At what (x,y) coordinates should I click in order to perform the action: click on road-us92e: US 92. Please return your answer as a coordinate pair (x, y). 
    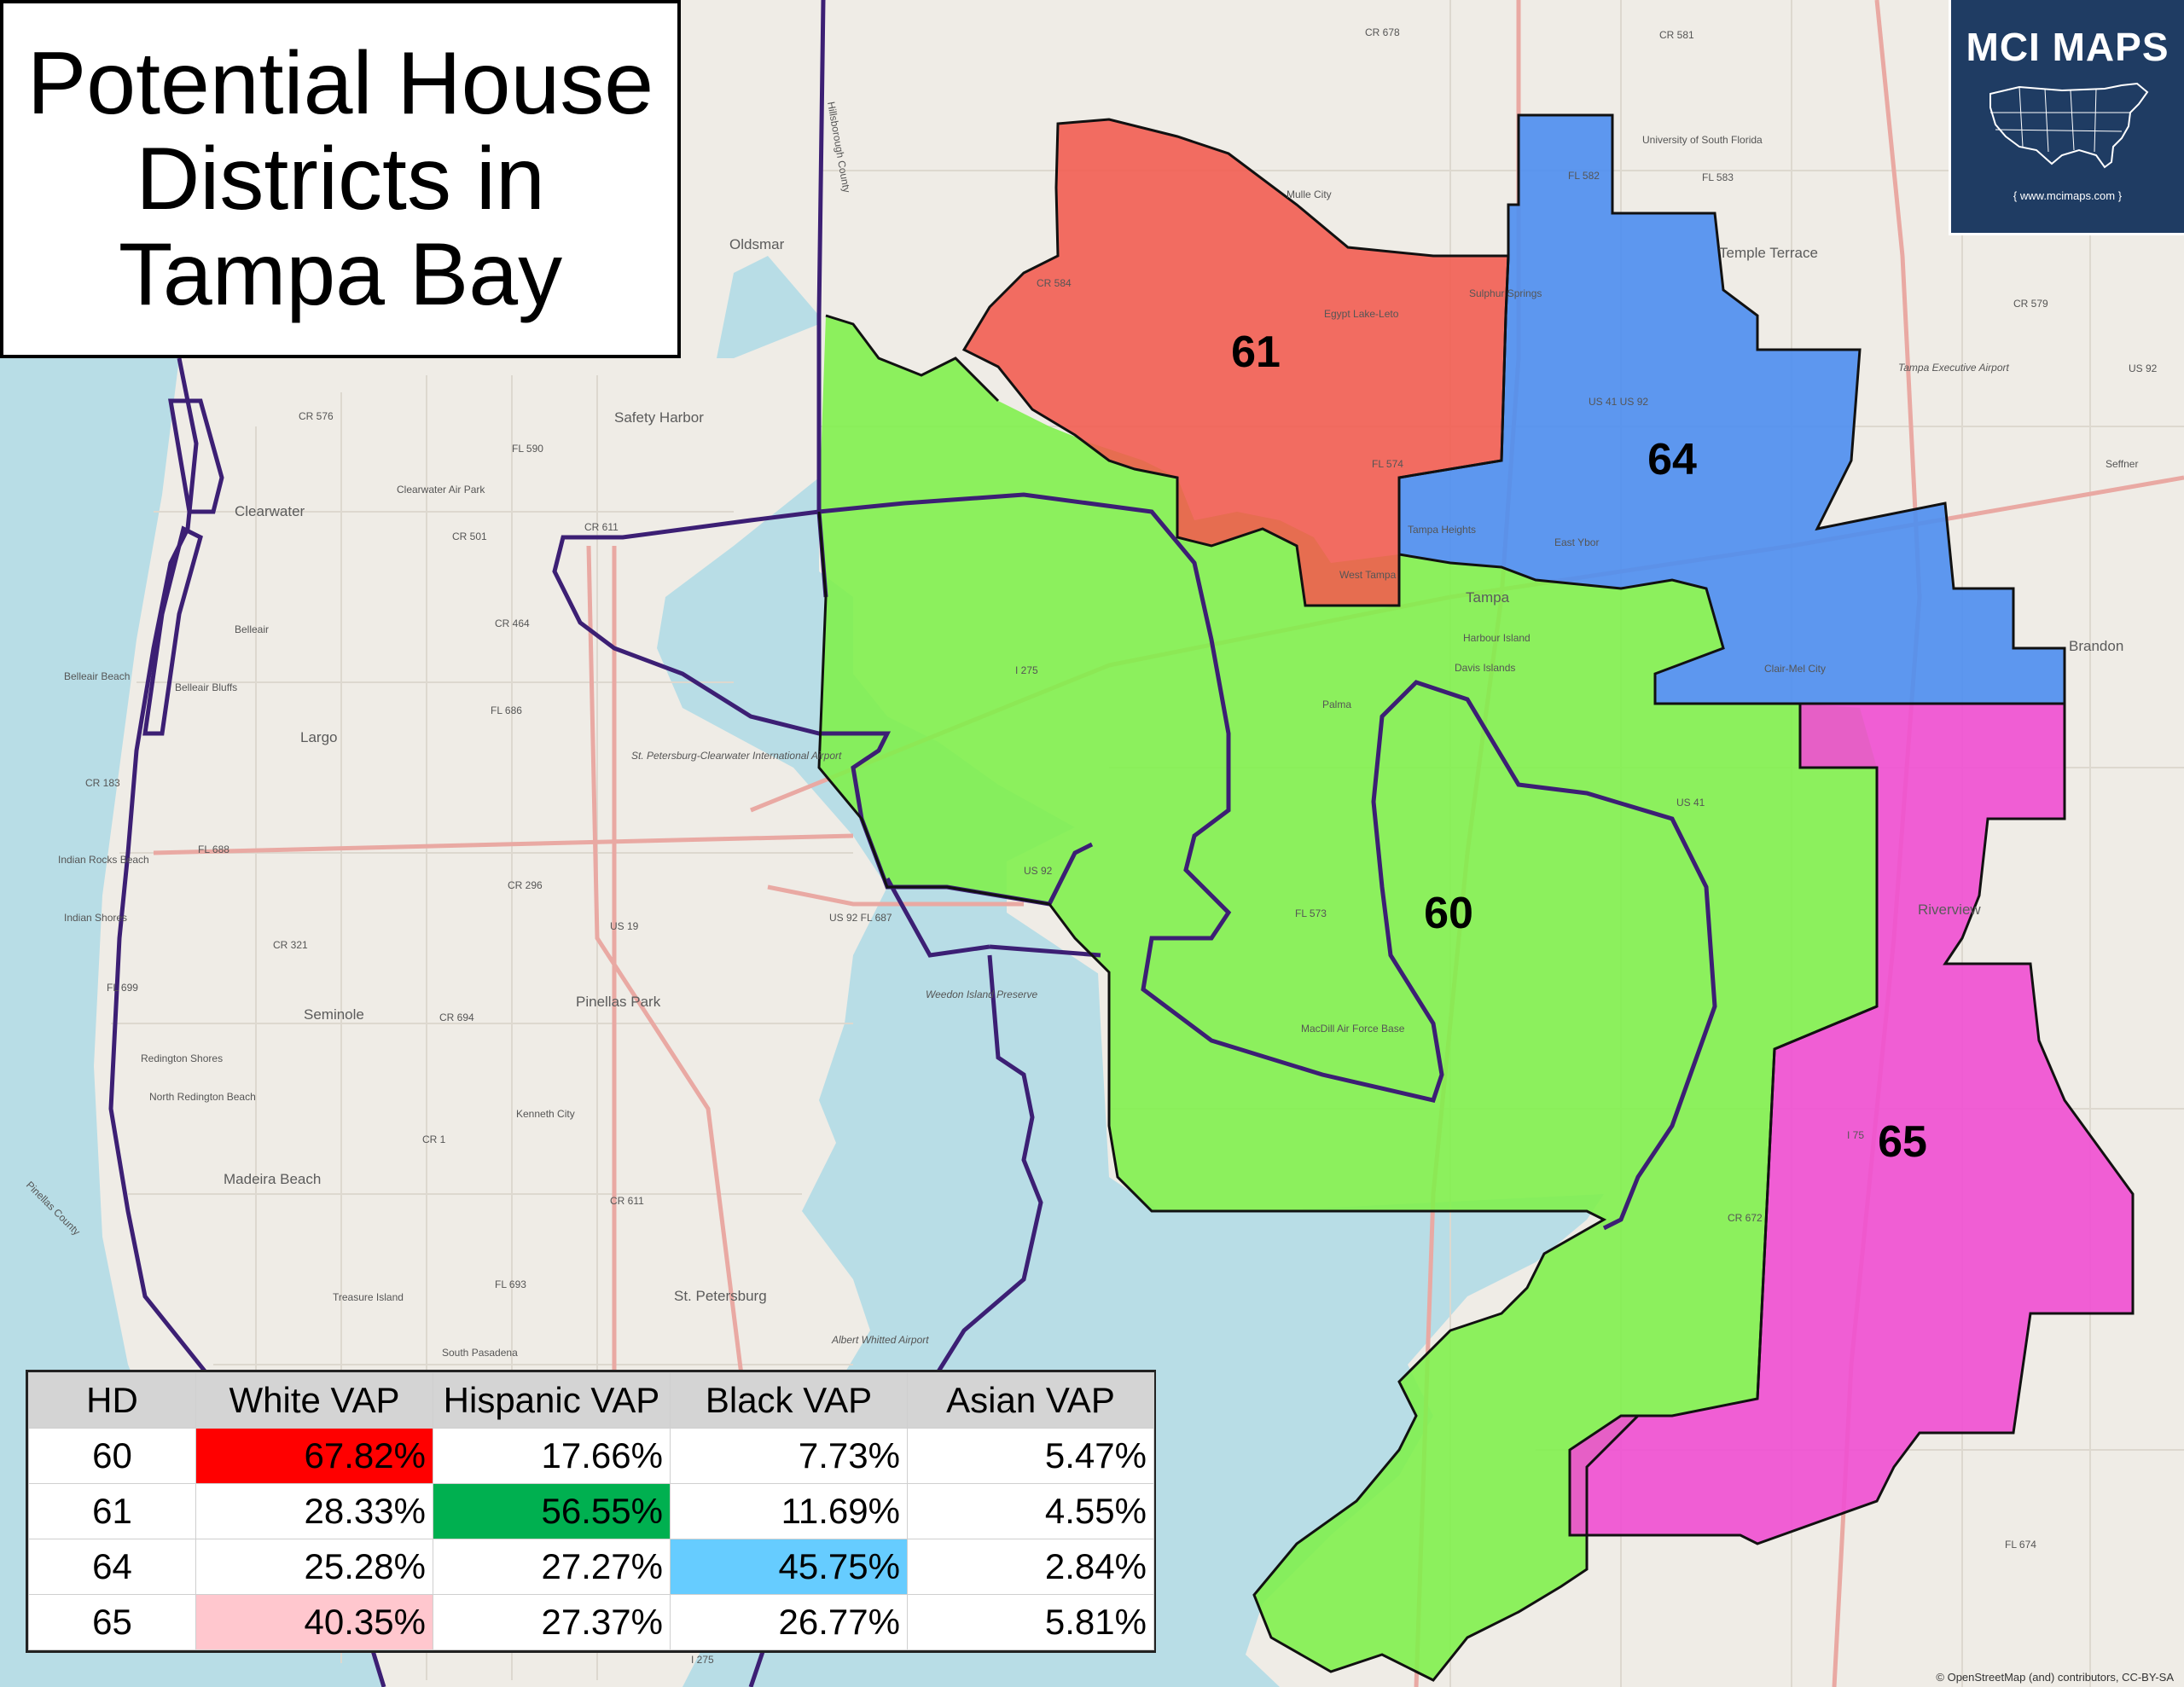
    Looking at the image, I should click on (2143, 368).